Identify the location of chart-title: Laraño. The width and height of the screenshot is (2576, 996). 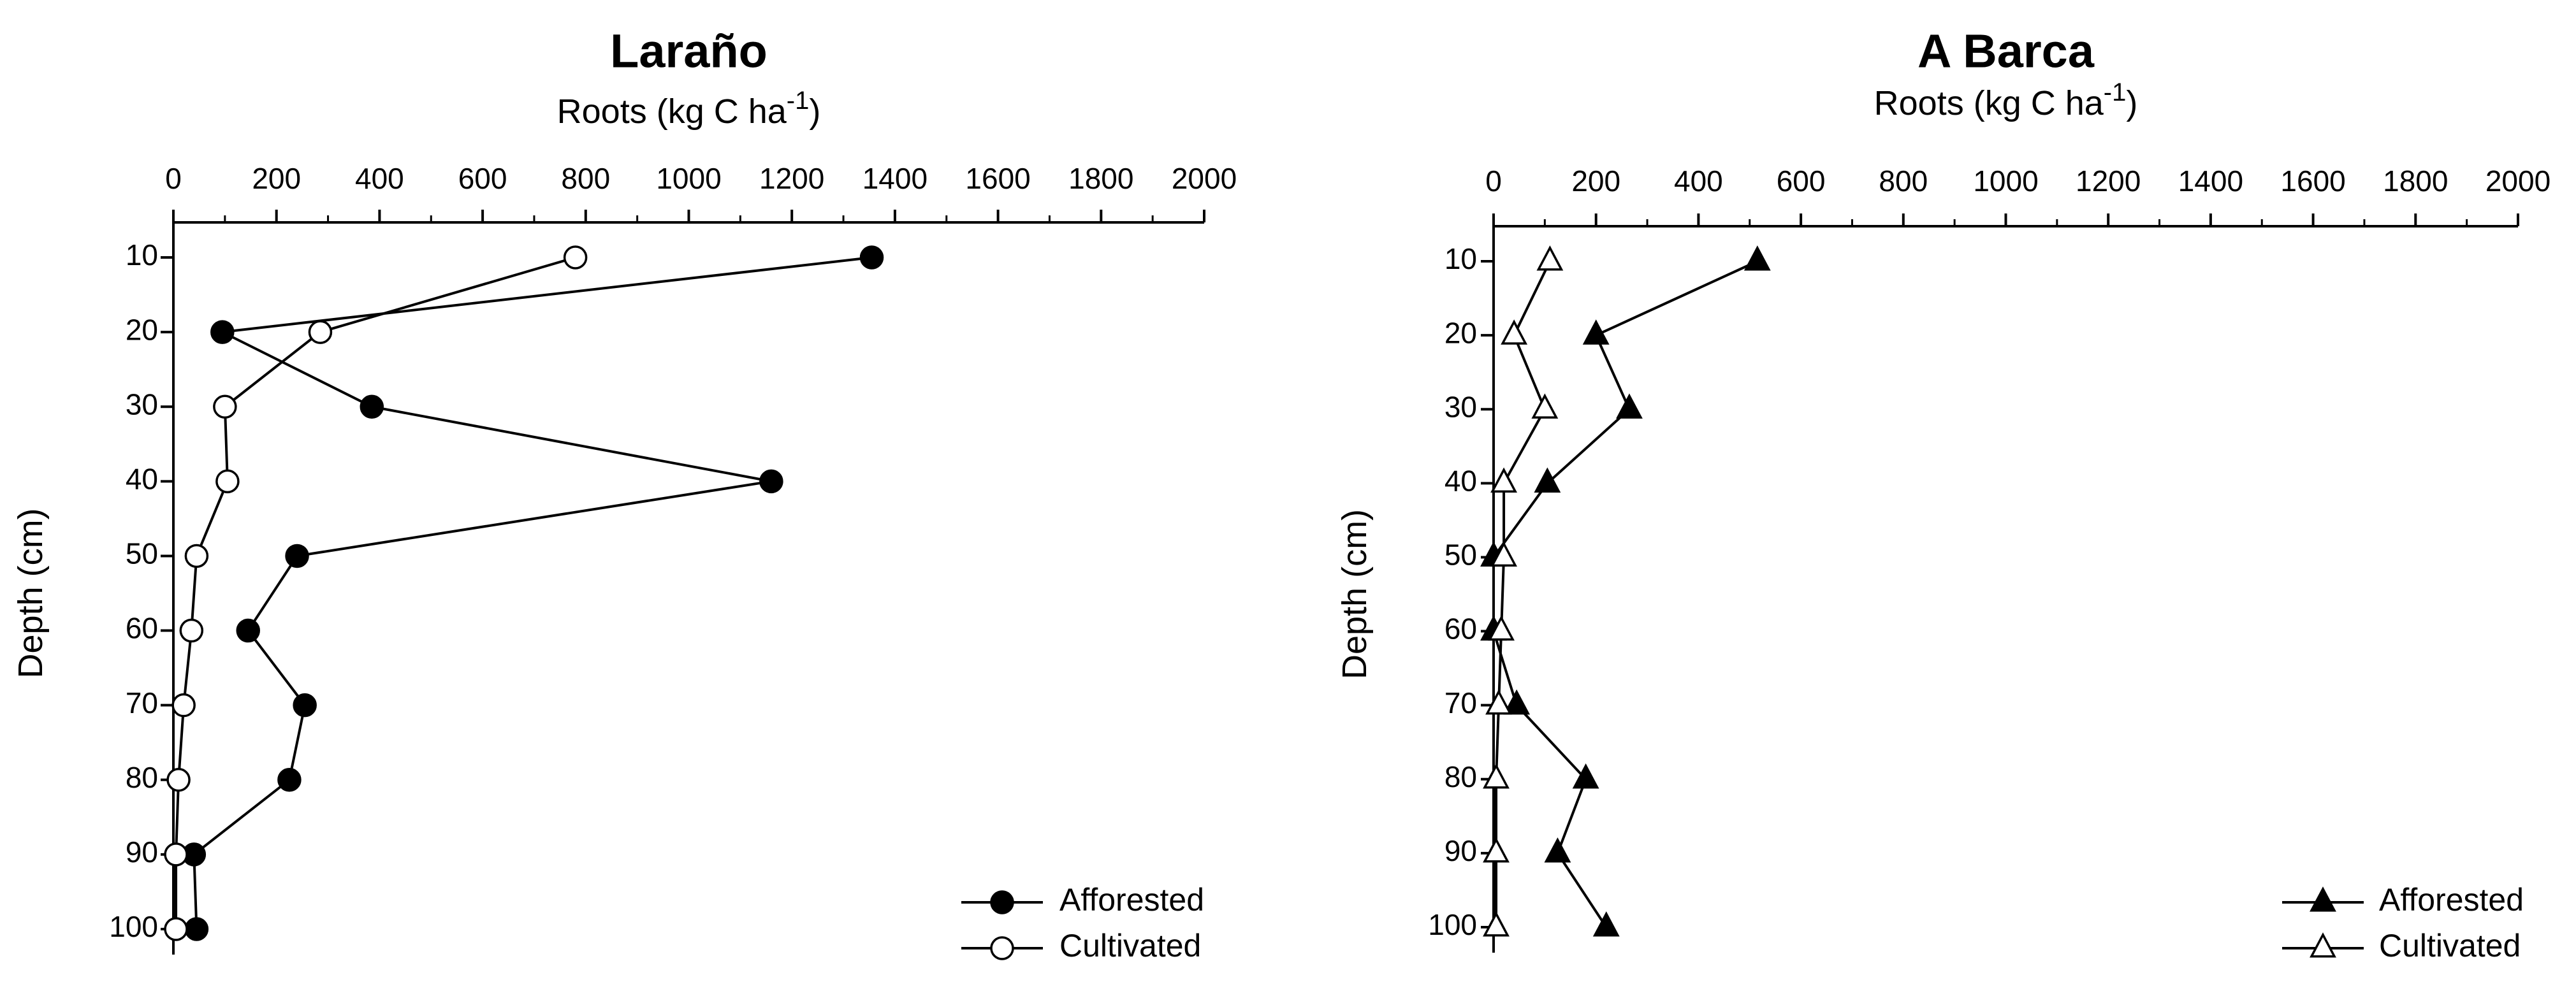
(689, 52).